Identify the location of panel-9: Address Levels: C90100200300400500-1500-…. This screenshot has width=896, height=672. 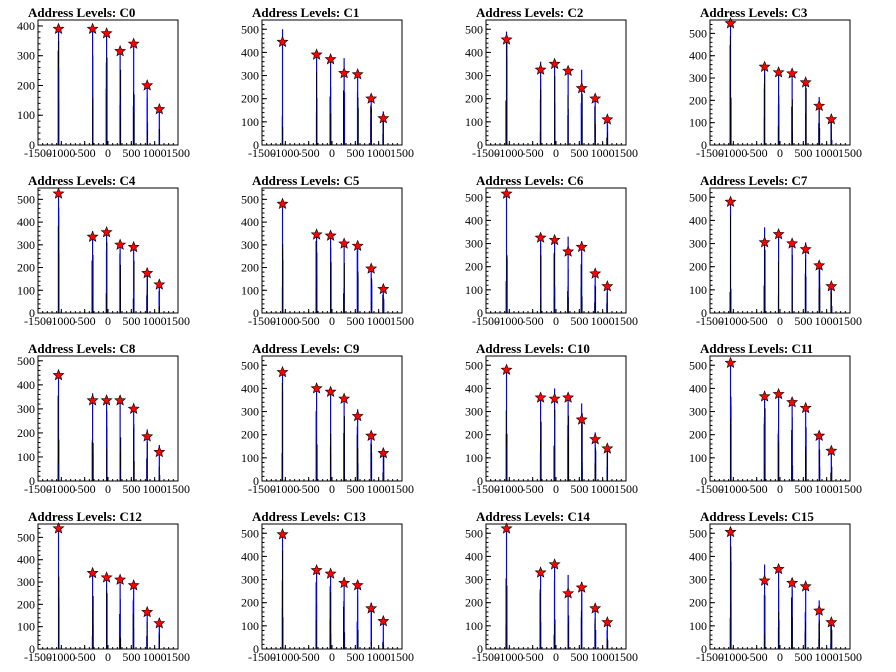
(327, 418).